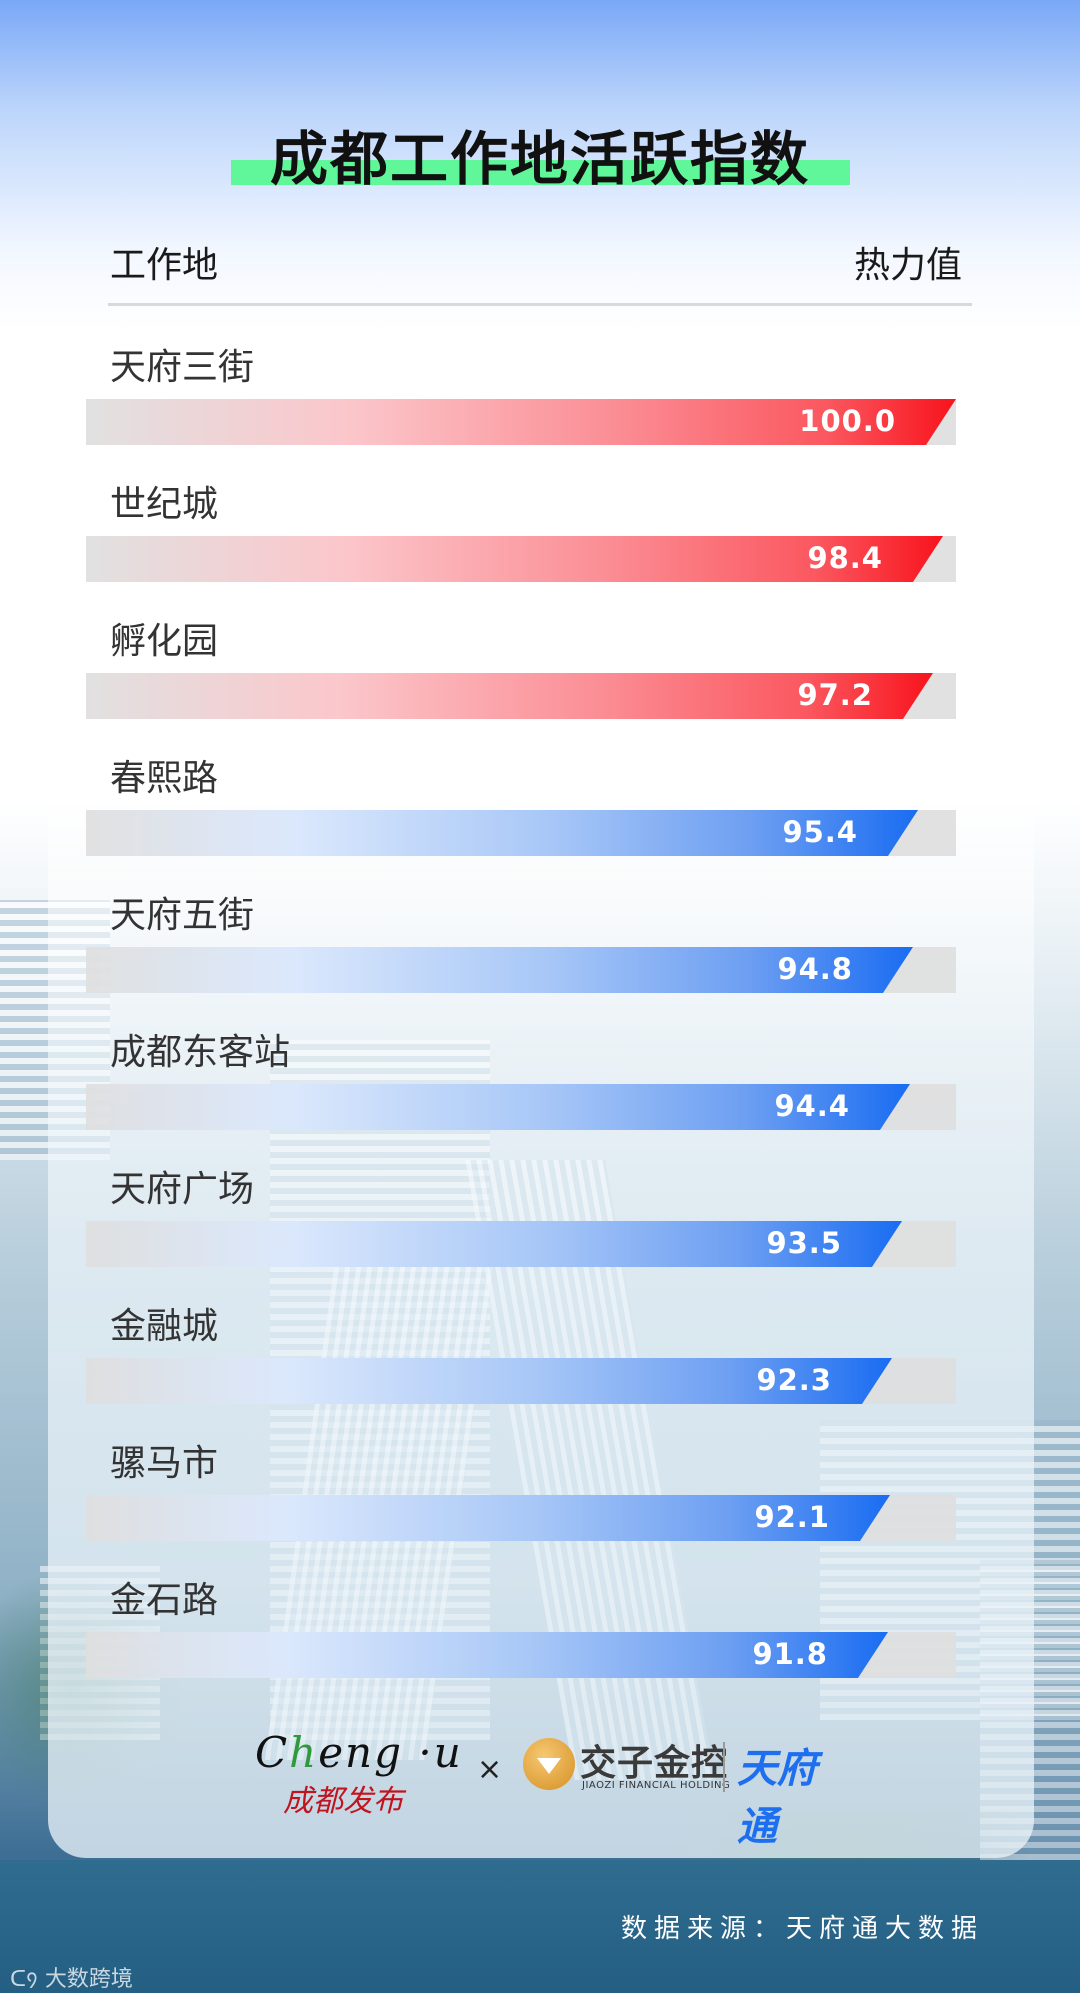 This screenshot has width=1080, height=1993. Describe the element at coordinates (521, 422) in the screenshot. I see `bar-fill: 100.0` at that location.